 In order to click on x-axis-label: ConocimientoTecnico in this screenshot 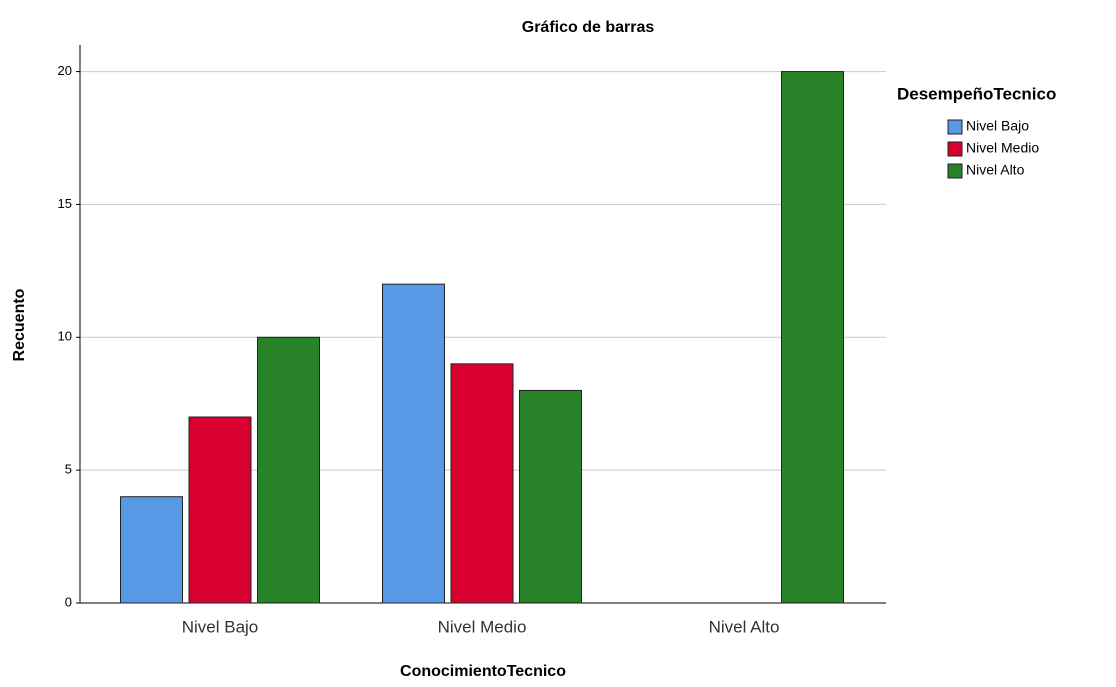, I will do `click(483, 671)`.